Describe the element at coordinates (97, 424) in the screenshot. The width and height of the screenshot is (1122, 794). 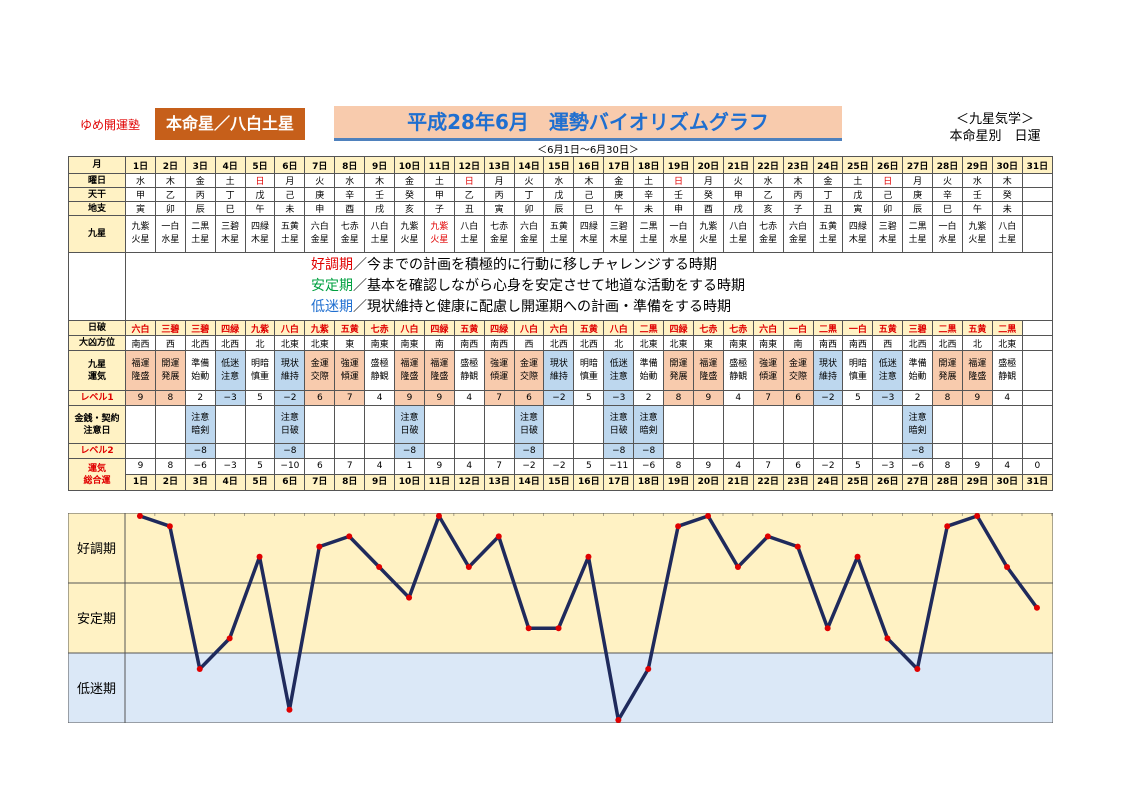
I see `row-label-kinsen: 金銭・契約 注意日` at that location.